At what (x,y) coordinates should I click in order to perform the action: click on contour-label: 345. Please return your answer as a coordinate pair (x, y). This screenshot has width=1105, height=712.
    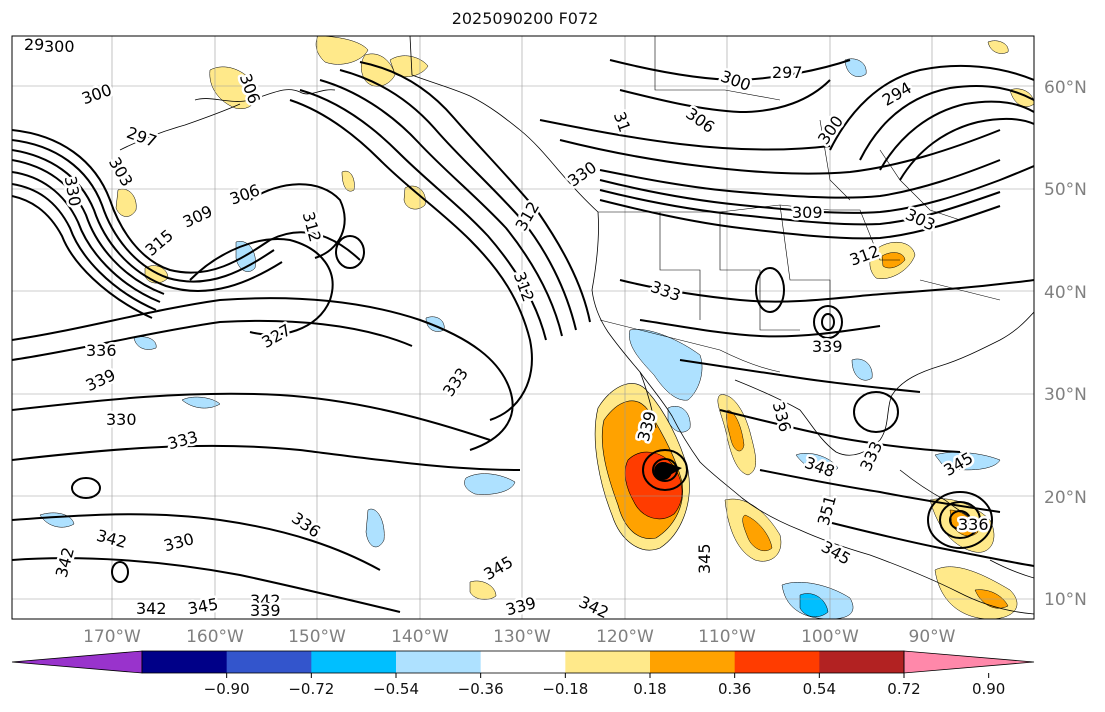
    Looking at the image, I should click on (704, 558).